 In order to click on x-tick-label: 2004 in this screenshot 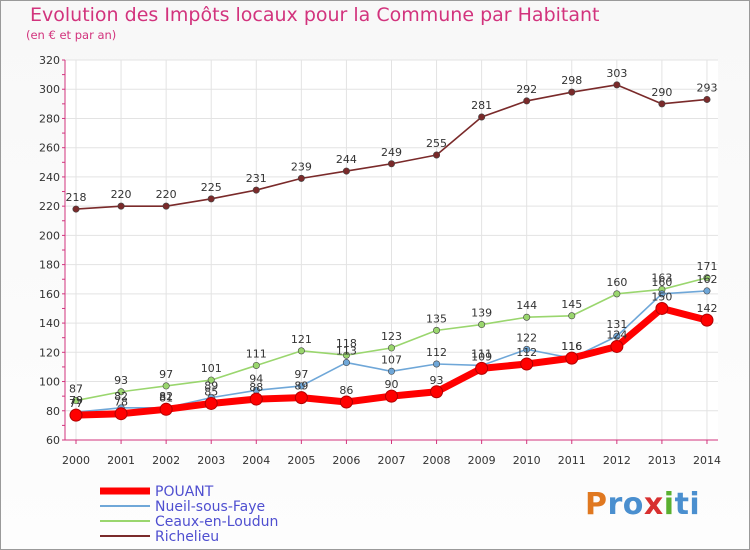, I will do `click(256, 460)`.